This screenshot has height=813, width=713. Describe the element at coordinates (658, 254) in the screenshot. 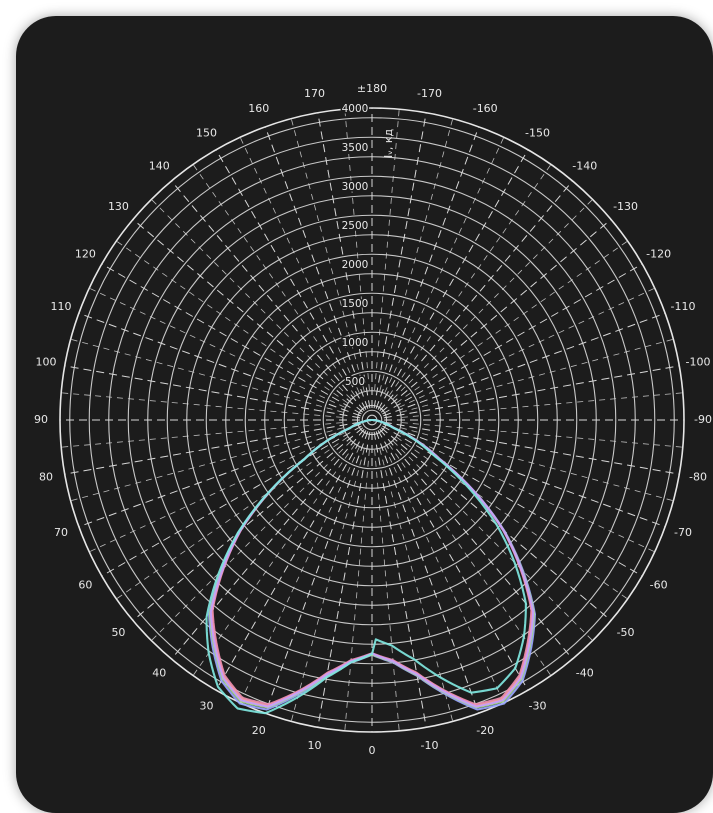

I see `angle-tick-label: -120` at that location.